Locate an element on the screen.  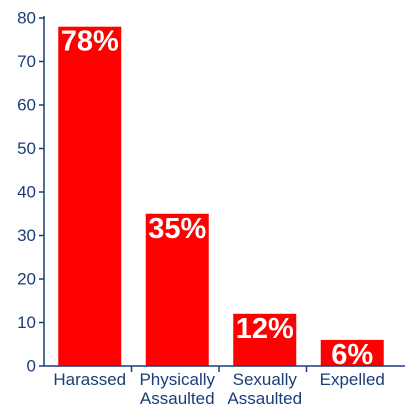
y-tick-label-10: 10 is located at coordinates (26, 322).